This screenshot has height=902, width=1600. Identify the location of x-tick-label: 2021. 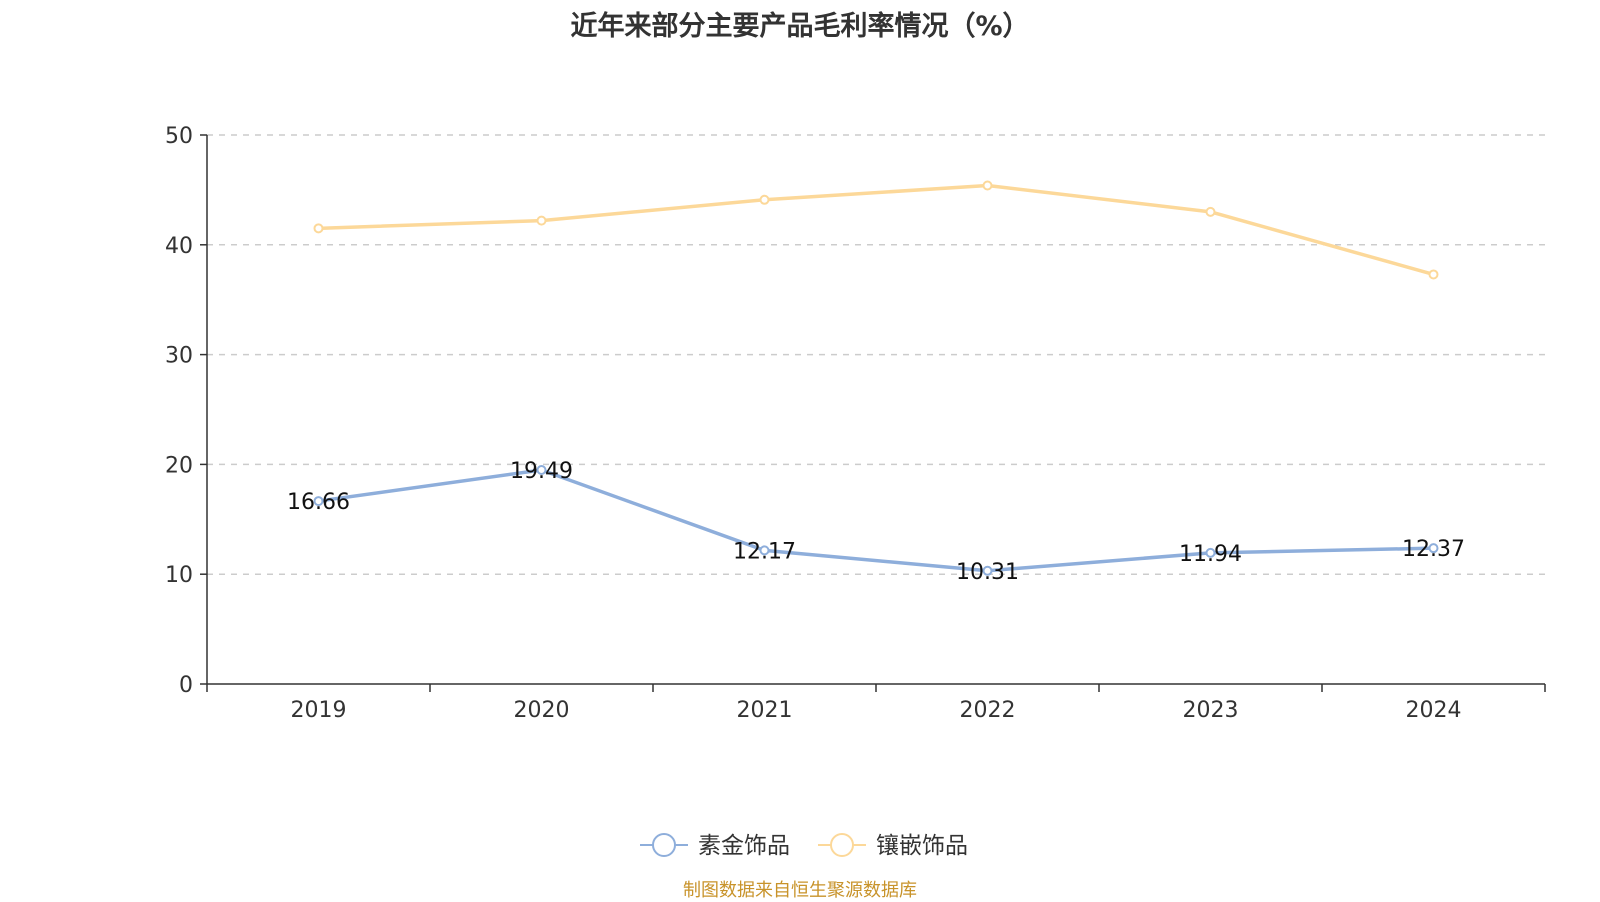
(765, 710).